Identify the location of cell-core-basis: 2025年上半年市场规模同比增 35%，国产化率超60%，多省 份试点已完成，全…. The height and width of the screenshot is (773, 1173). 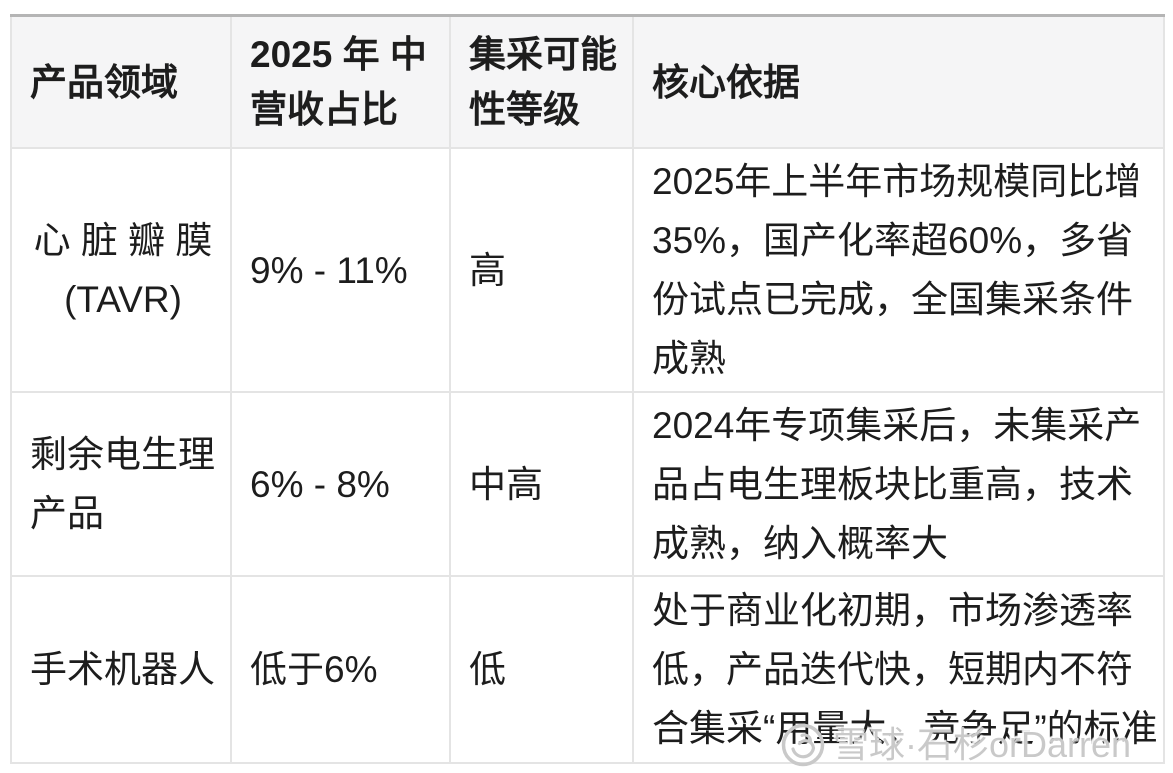
(898, 270).